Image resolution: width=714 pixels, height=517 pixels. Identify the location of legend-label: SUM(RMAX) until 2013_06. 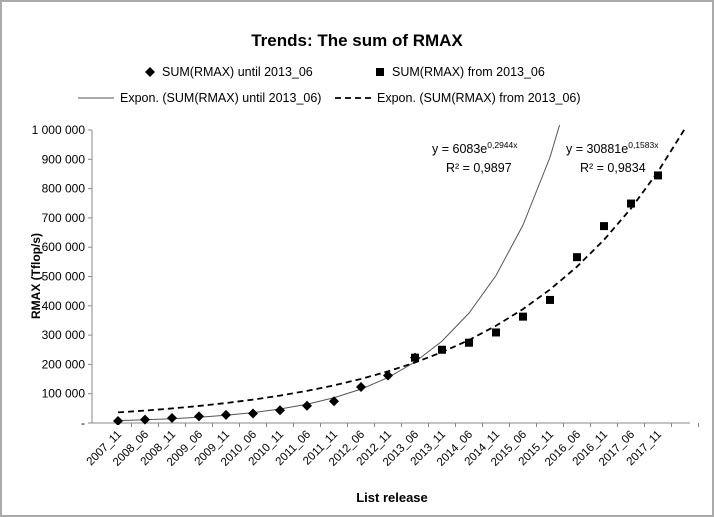
(237, 72).